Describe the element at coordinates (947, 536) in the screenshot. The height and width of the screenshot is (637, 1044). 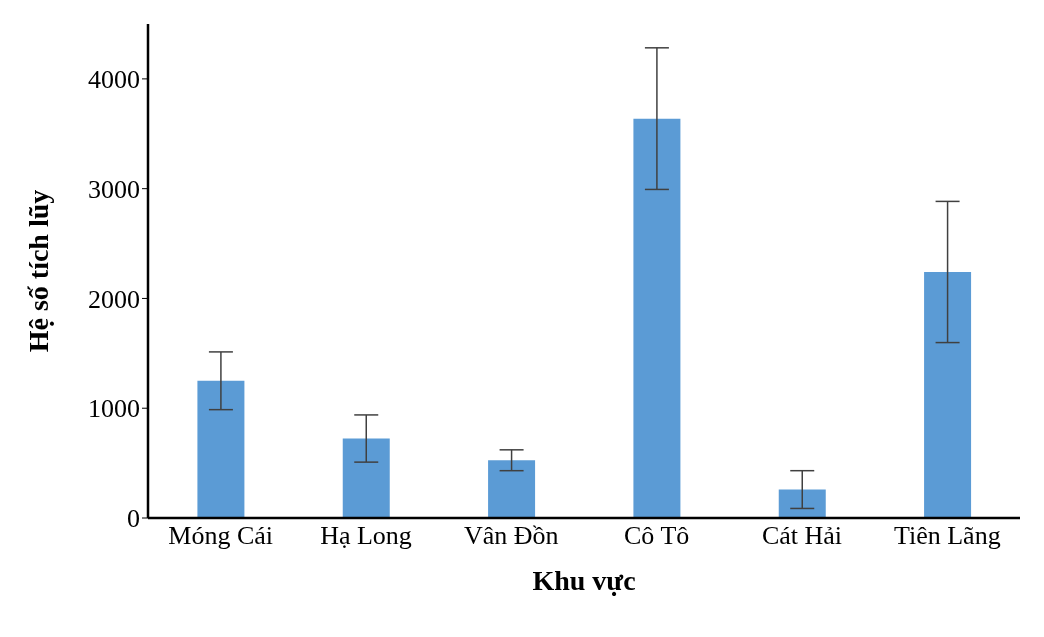
I see `x-tick-label: Tiên Lãng` at that location.